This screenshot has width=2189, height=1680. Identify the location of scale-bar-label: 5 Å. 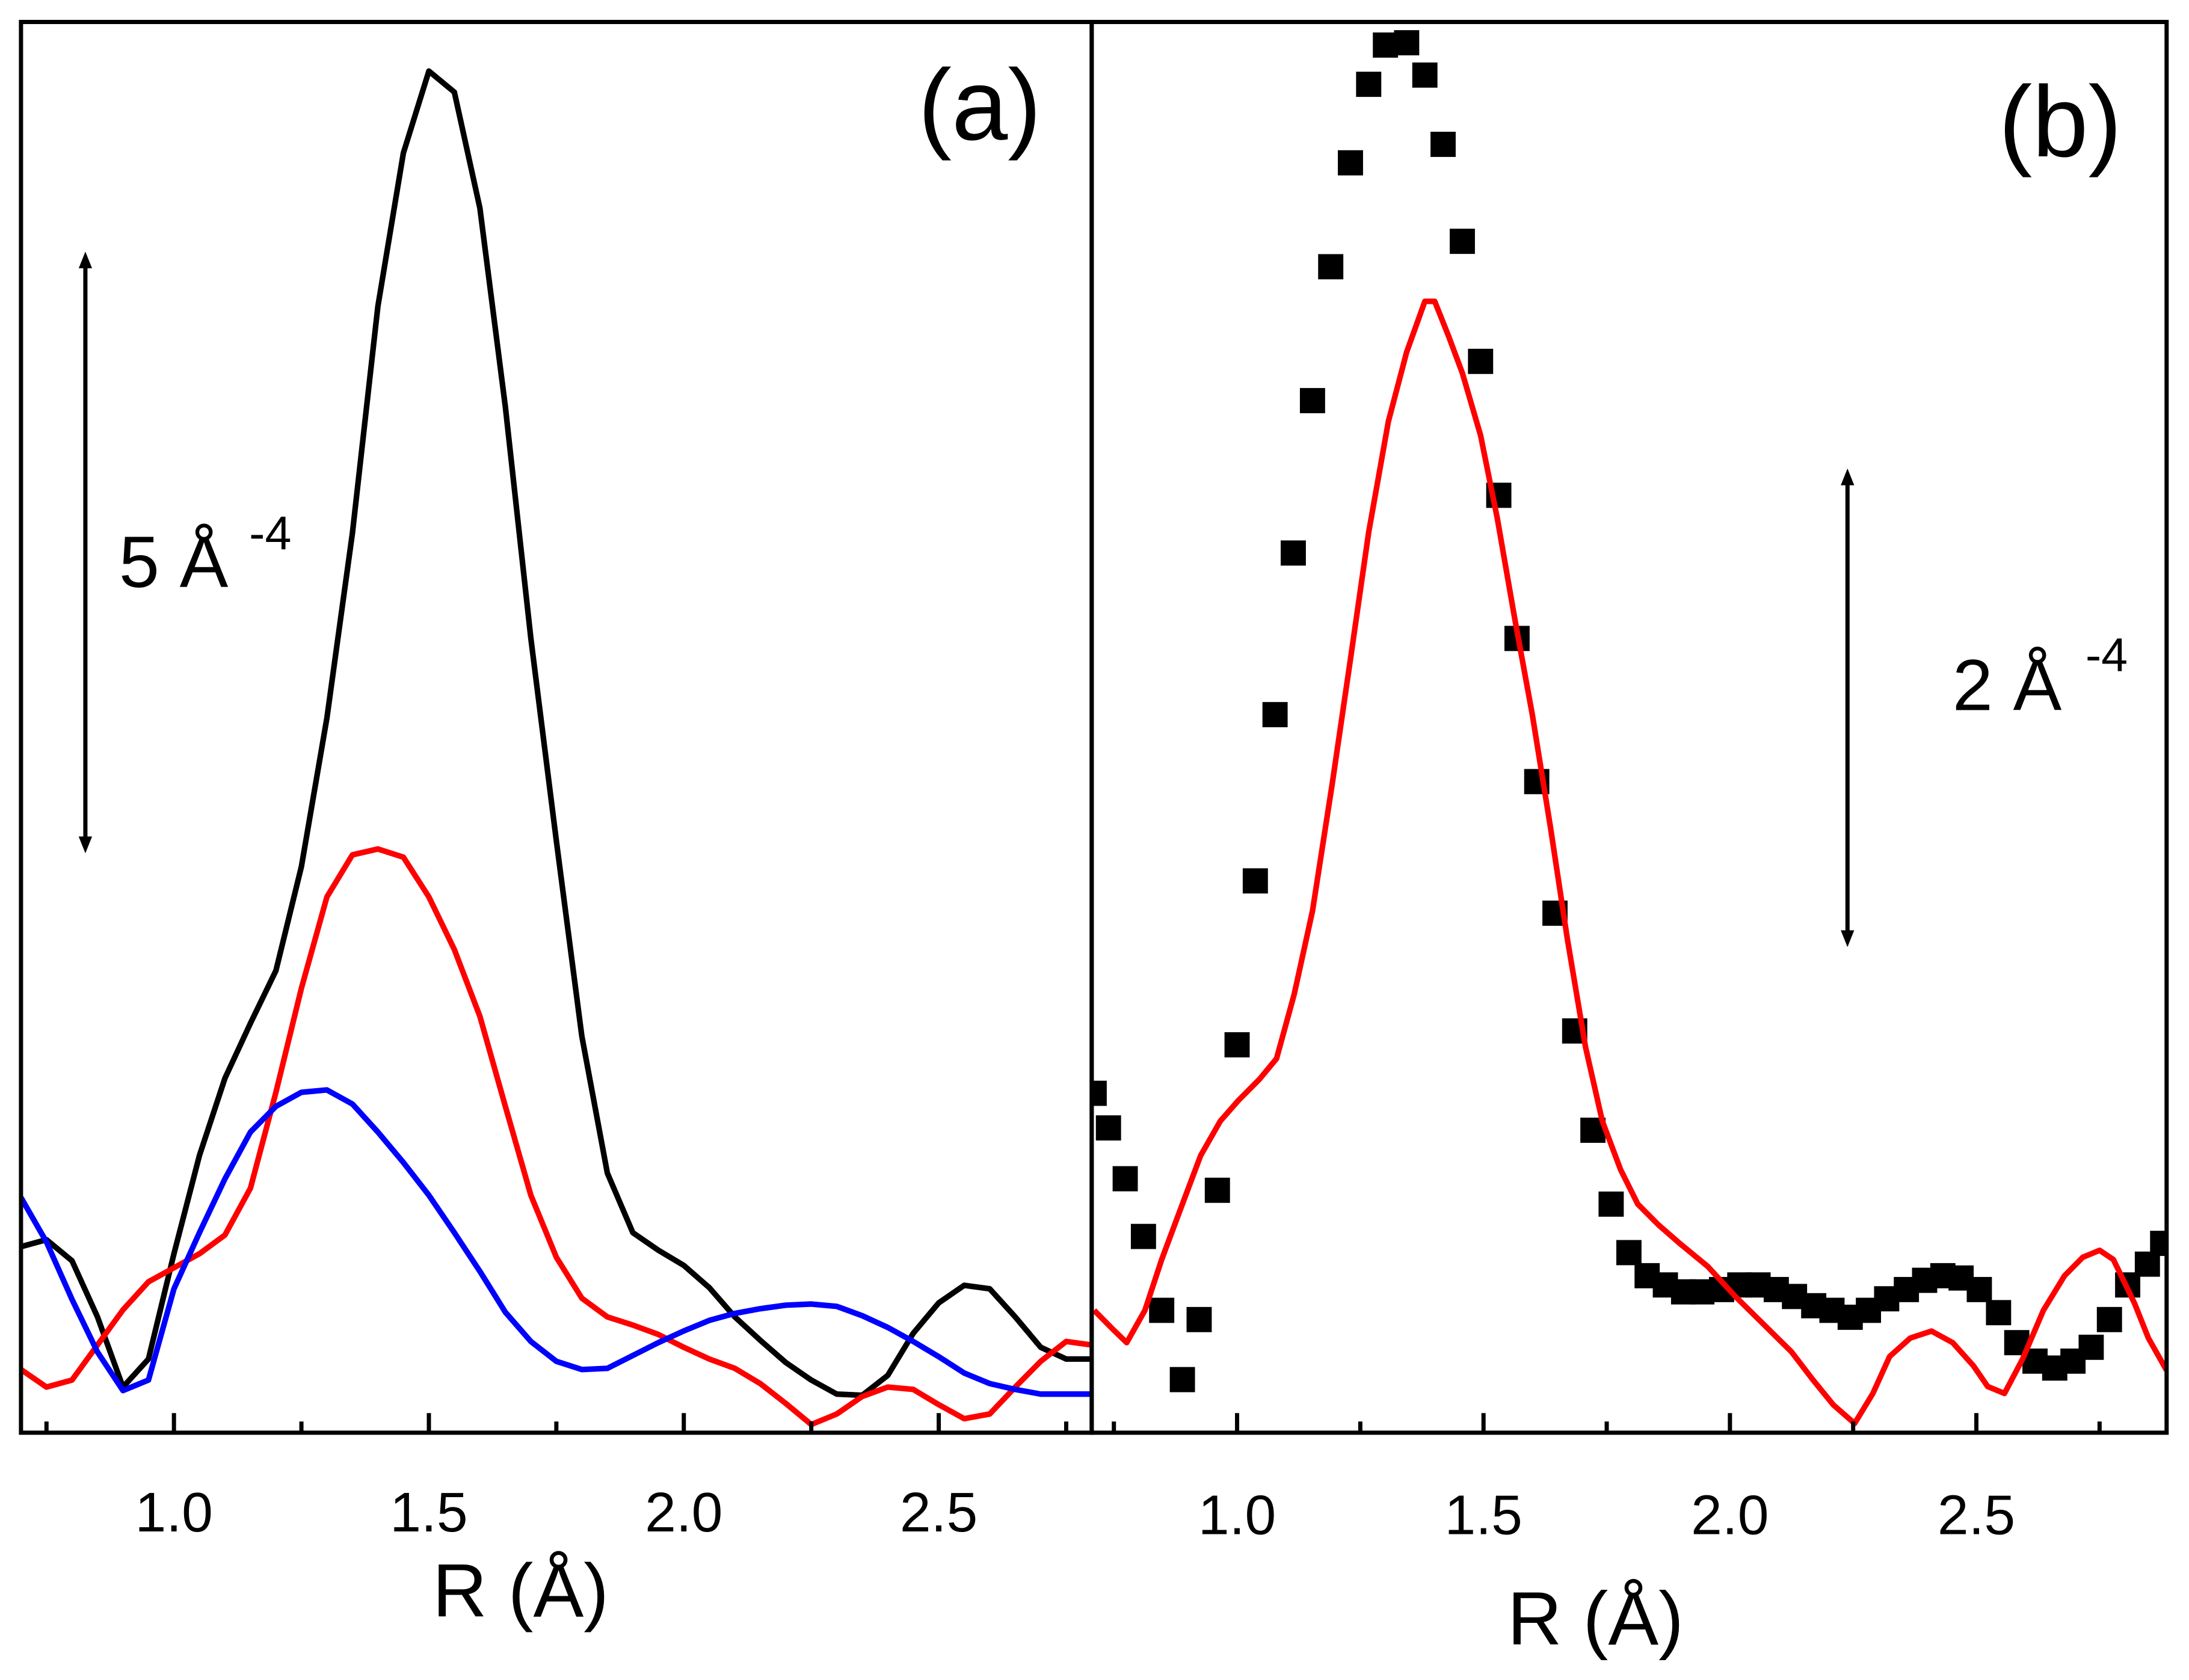
(174, 562).